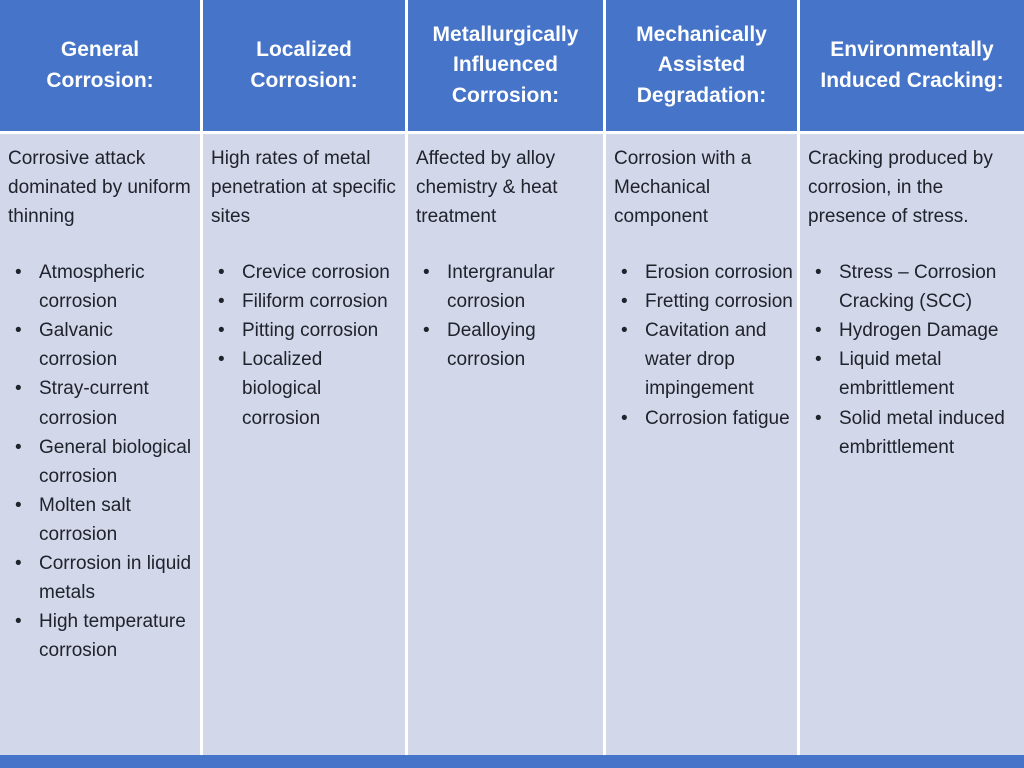 The image size is (1024, 768). What do you see at coordinates (703, 418) in the screenshot?
I see `list-item: Corrosion fatigue` at bounding box center [703, 418].